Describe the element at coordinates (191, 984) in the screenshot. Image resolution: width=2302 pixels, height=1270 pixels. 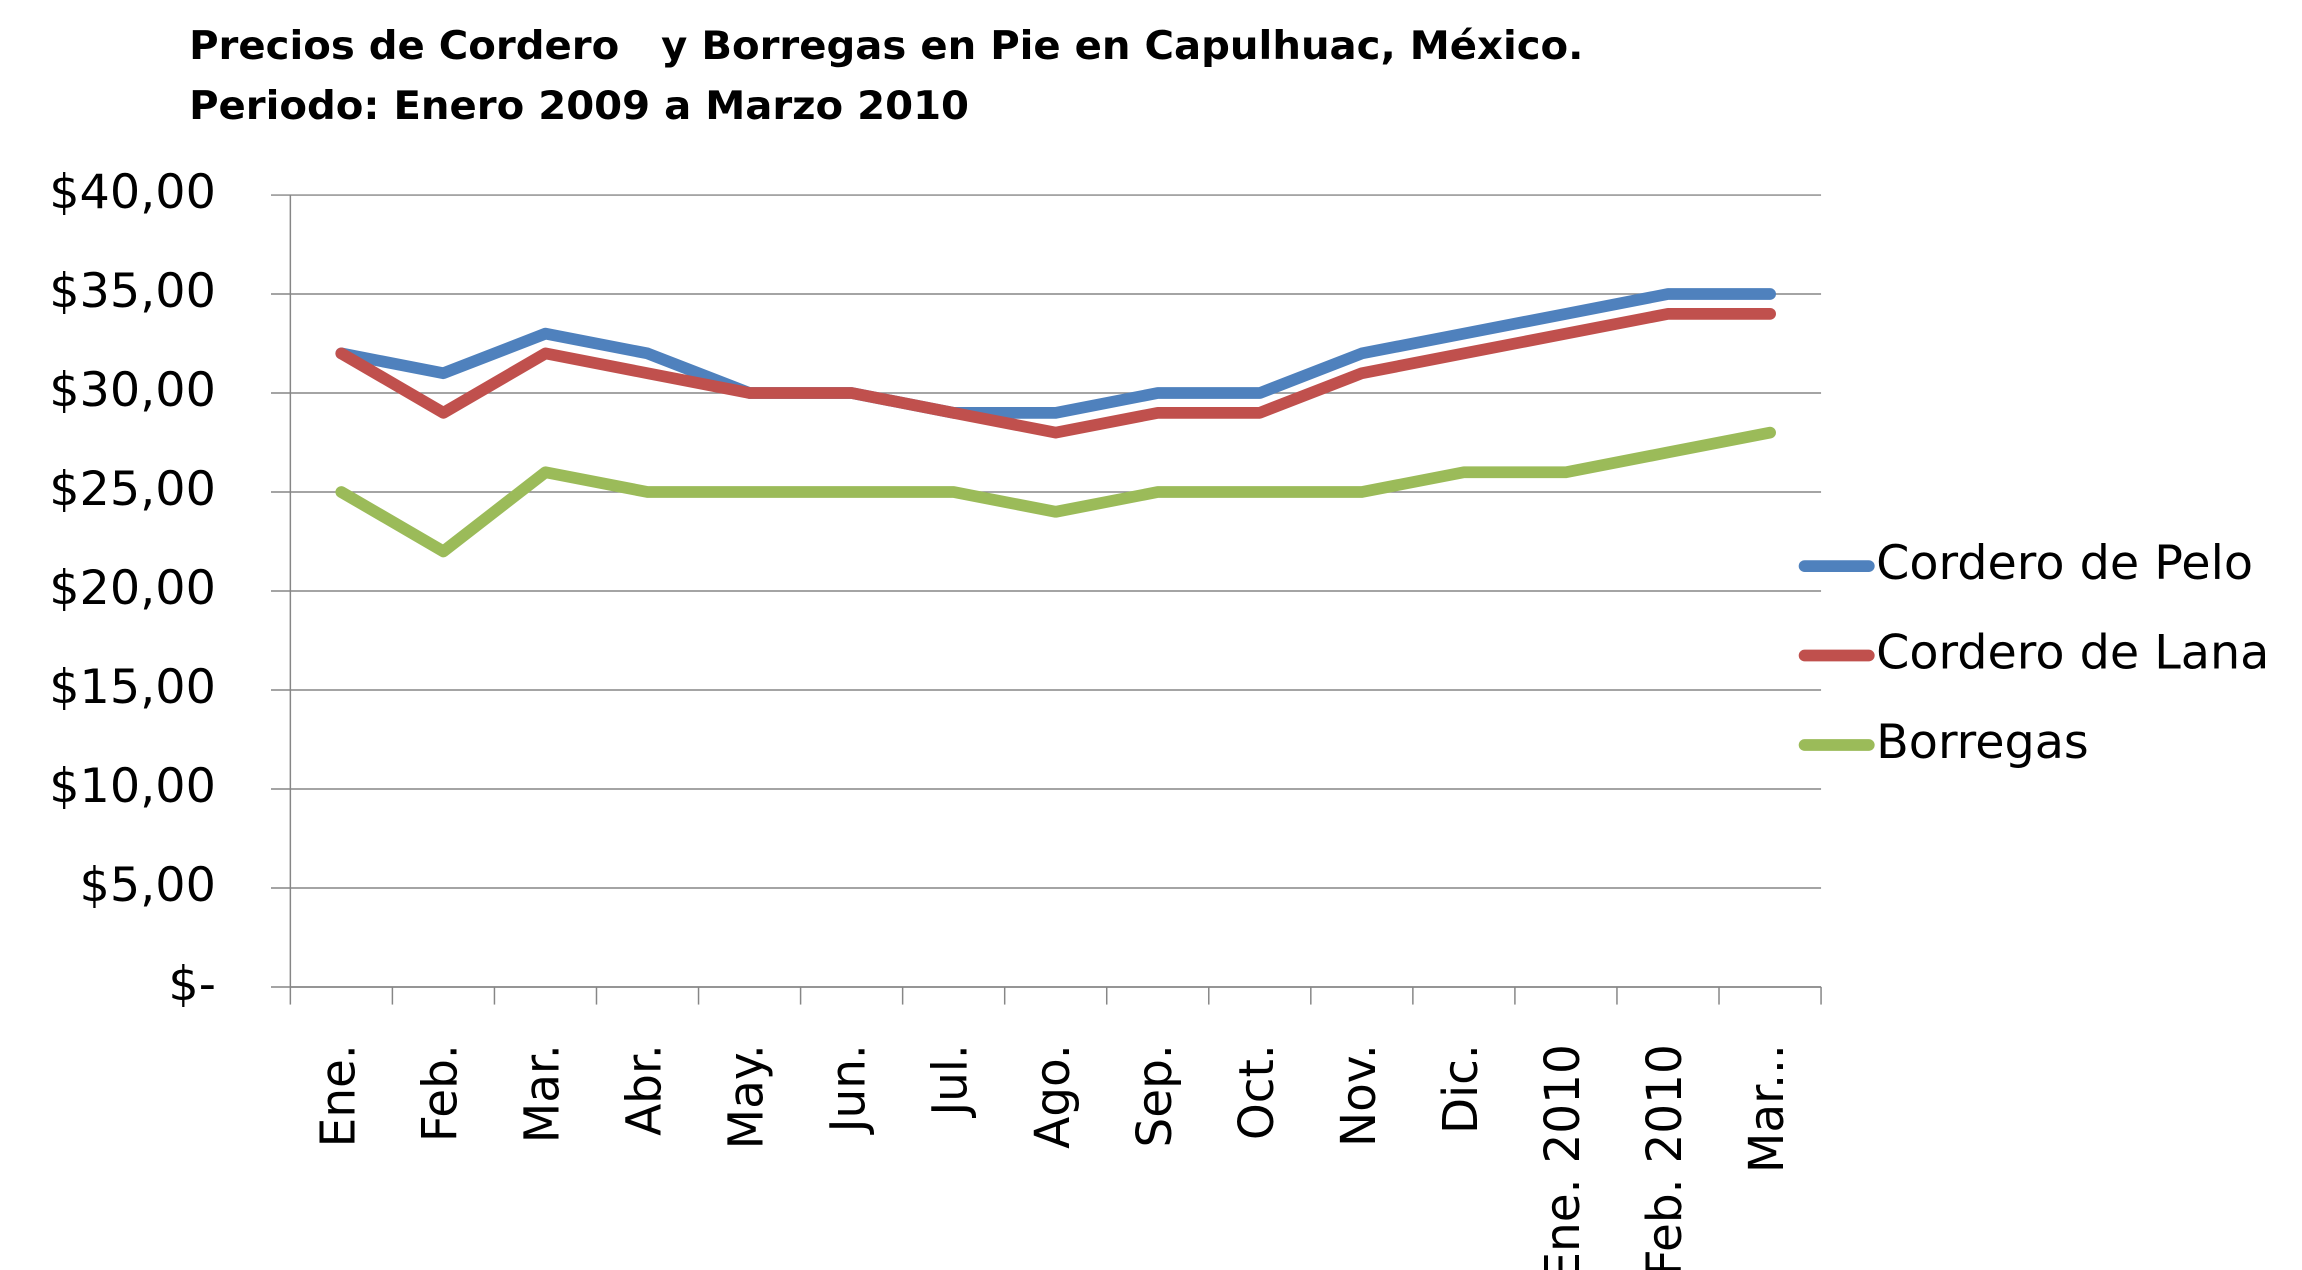
I see `y-tick-label: $-` at that location.